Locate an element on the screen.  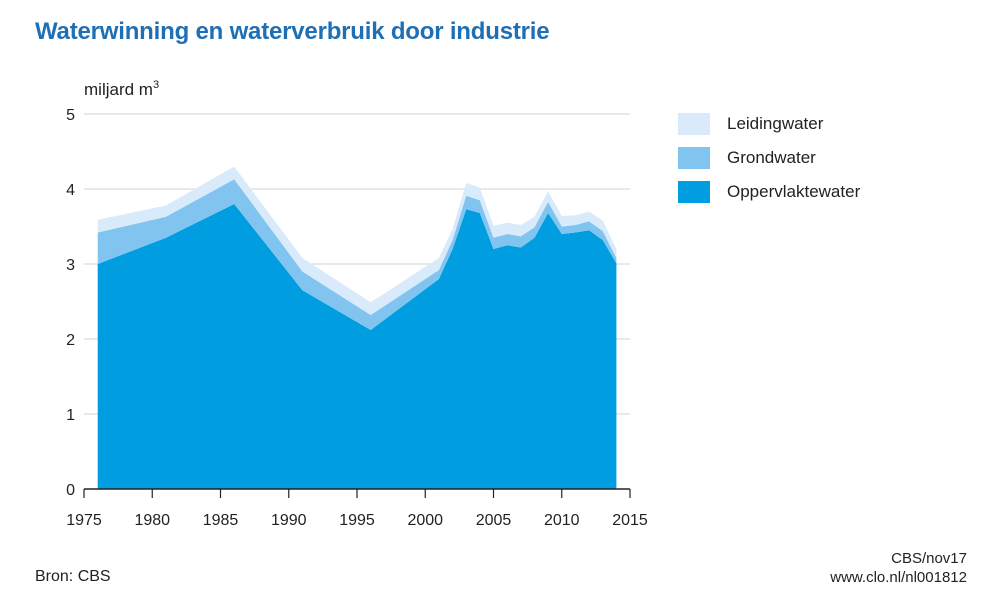
legend-swatch-grondwater is located at coordinates (694, 158).